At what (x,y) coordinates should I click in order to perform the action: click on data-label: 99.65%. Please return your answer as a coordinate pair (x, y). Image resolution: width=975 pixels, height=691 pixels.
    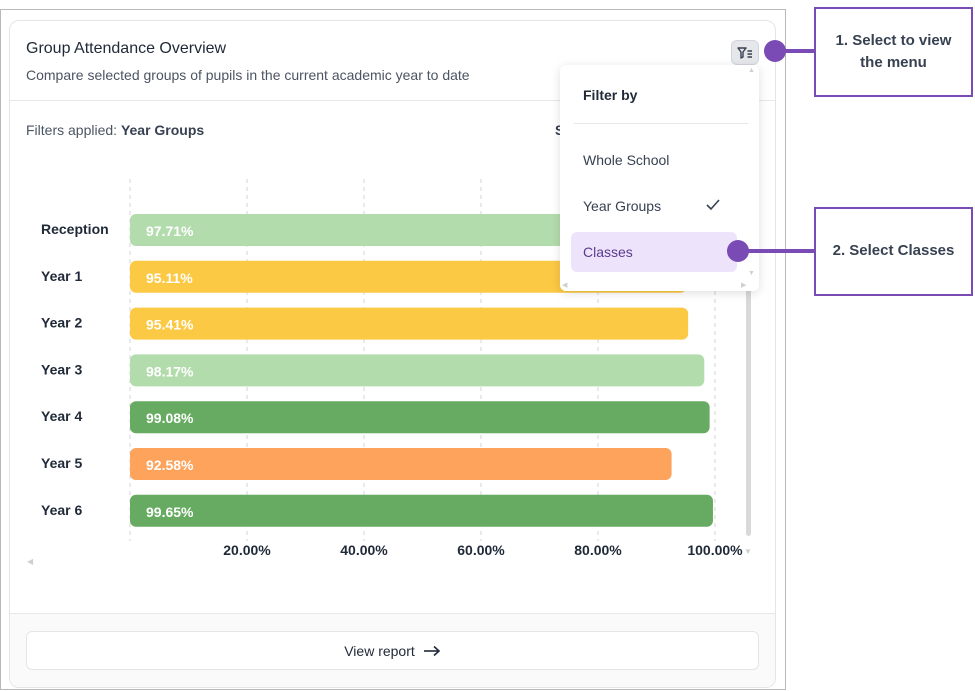
    Looking at the image, I should click on (170, 512).